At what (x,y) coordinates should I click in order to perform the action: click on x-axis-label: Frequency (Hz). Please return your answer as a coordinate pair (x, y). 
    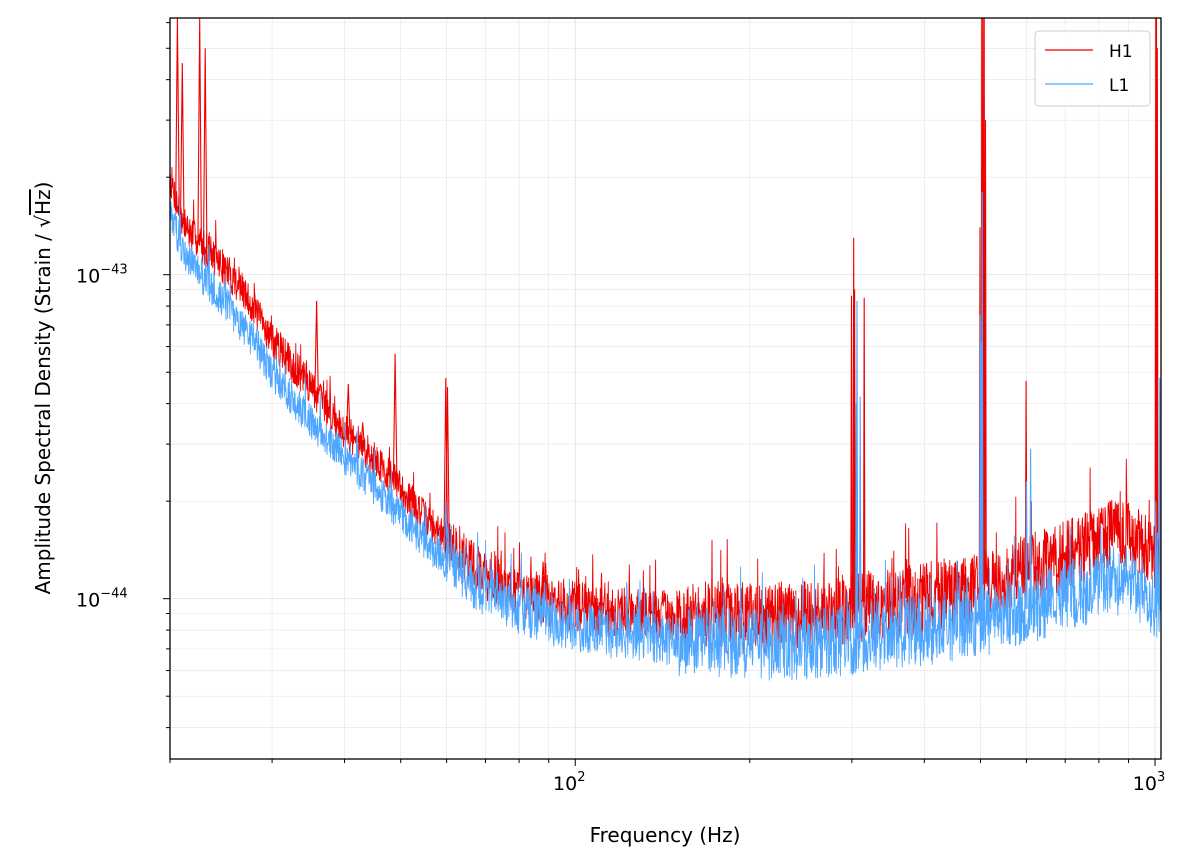
    Looking at the image, I should click on (665, 835).